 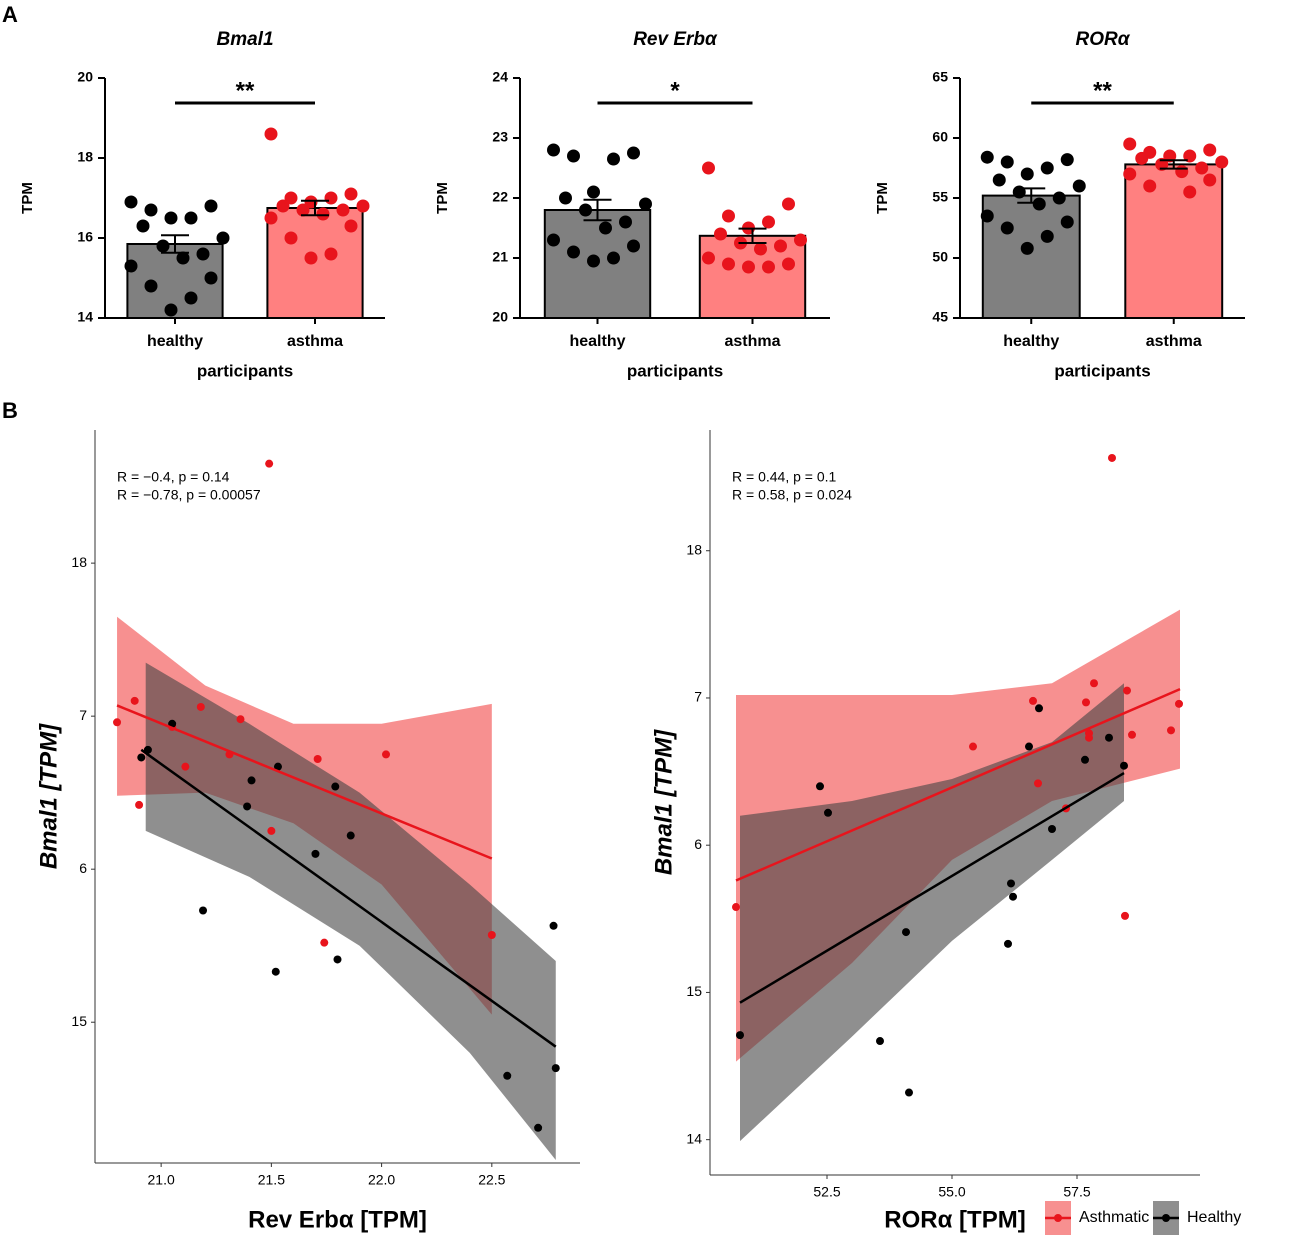 I want to click on y-tick-label: 6, so click(x=83, y=868).